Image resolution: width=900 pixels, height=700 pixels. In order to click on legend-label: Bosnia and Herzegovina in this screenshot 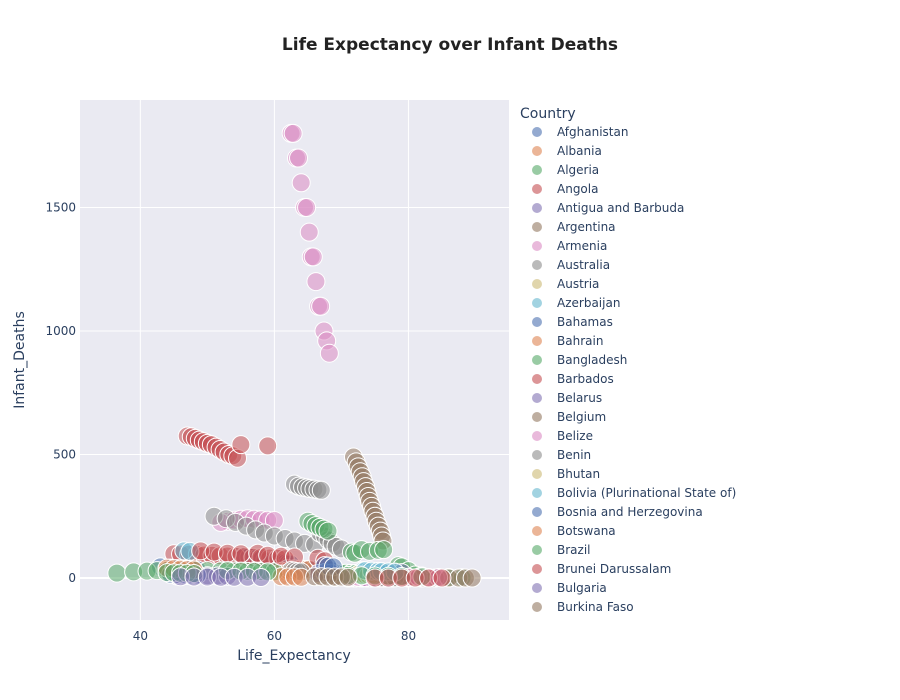, I will do `click(630, 512)`.